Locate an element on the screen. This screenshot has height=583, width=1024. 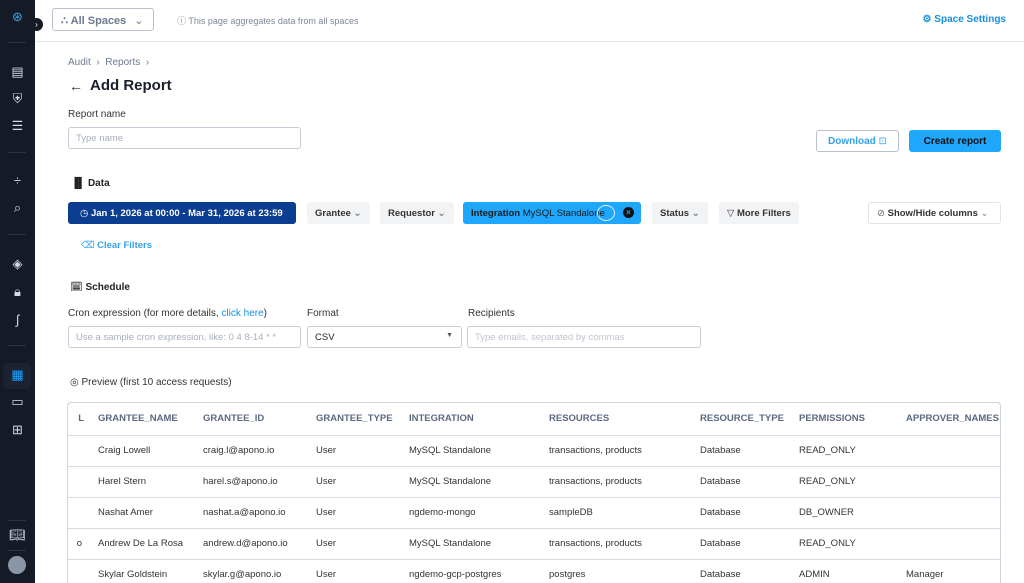
space-settings-button: ⚙ Space Settings is located at coordinates (964, 19).